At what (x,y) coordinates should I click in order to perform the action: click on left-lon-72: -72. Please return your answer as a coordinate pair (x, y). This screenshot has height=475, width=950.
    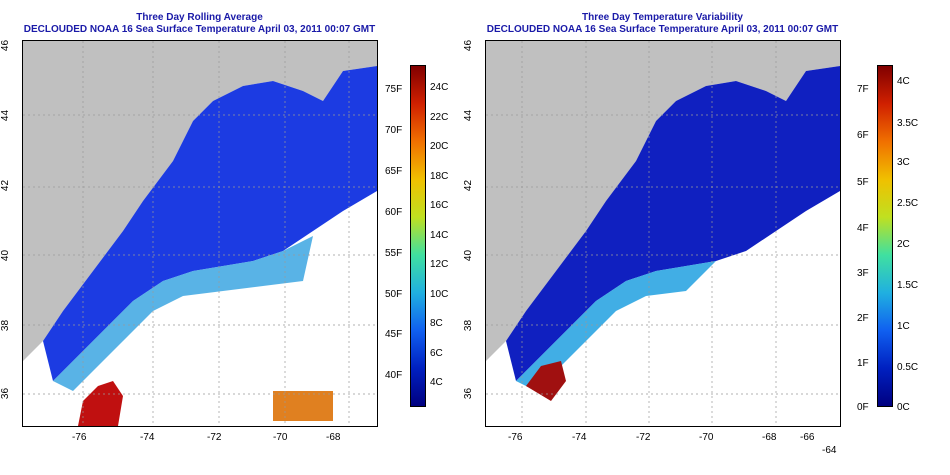
    Looking at the image, I should click on (214, 437).